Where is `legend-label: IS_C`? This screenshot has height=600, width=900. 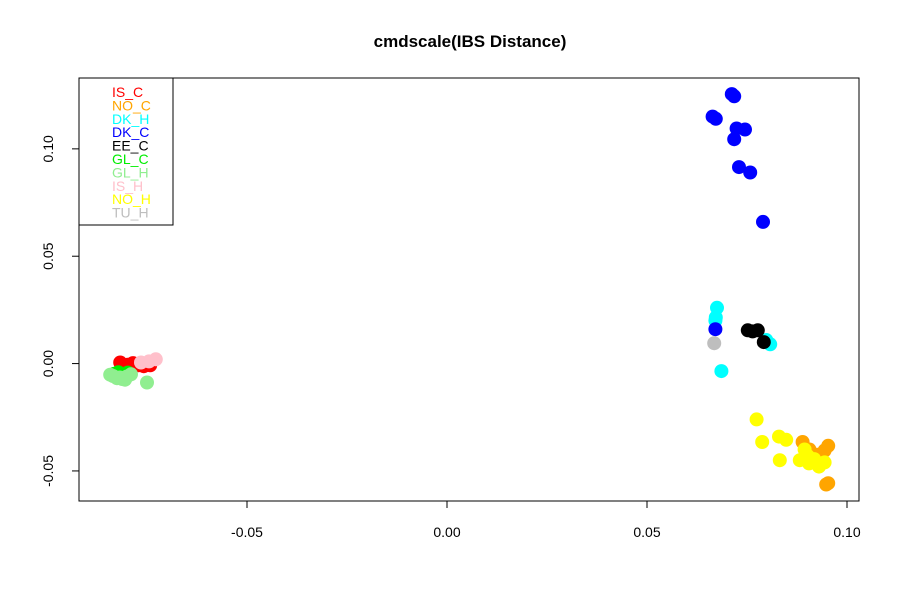 legend-label: IS_C is located at coordinates (127, 92).